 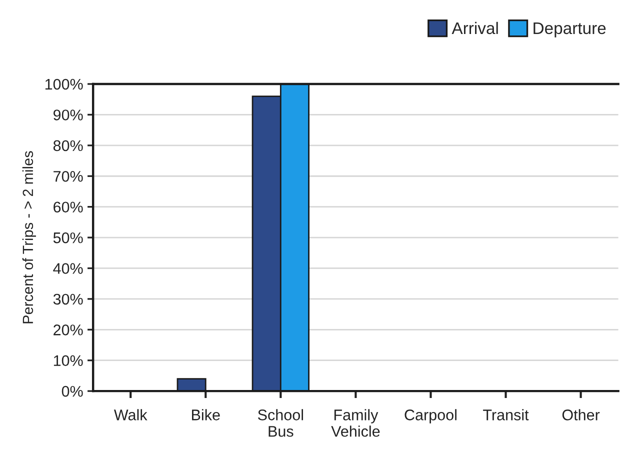 What do you see at coordinates (68, 330) in the screenshot?
I see `y-tick-label: 20%` at bounding box center [68, 330].